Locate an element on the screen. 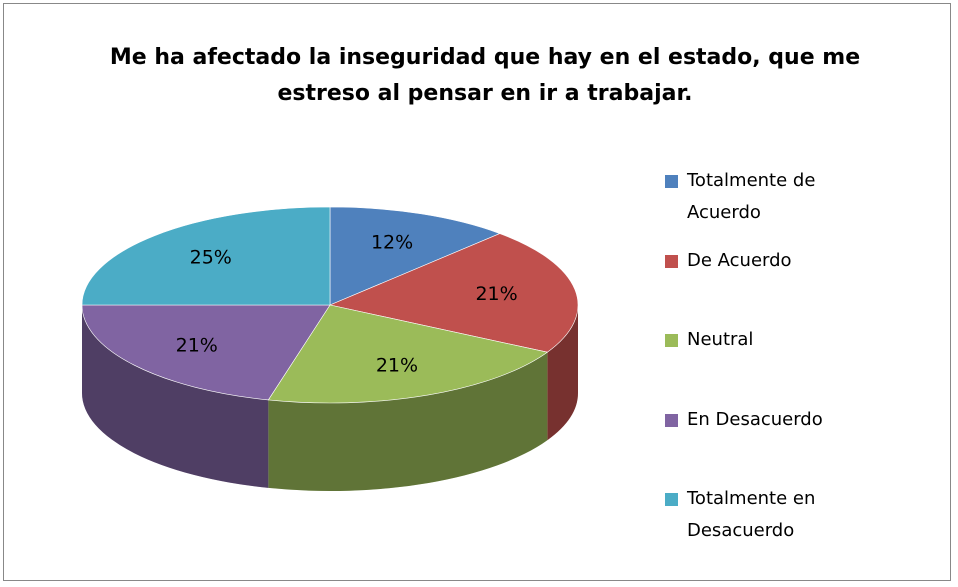 The height and width of the screenshot is (587, 958). legend-label: De Acuerdo is located at coordinates (739, 260).